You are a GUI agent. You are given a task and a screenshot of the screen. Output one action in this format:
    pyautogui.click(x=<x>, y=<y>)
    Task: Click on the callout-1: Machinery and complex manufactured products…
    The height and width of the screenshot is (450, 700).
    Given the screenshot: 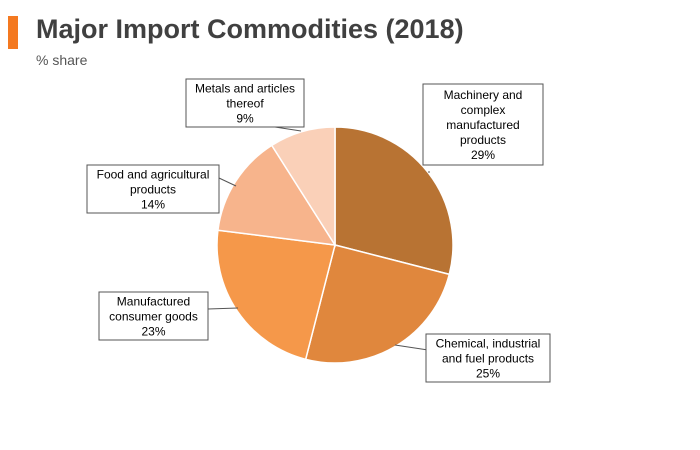 What is the action you would take?
    pyautogui.click(x=483, y=124)
    